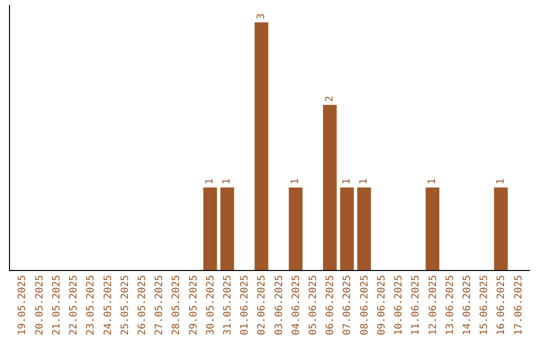 The image size is (540, 340). What do you see at coordinates (261, 16) in the screenshot?
I see `data-label: 3` at bounding box center [261, 16].